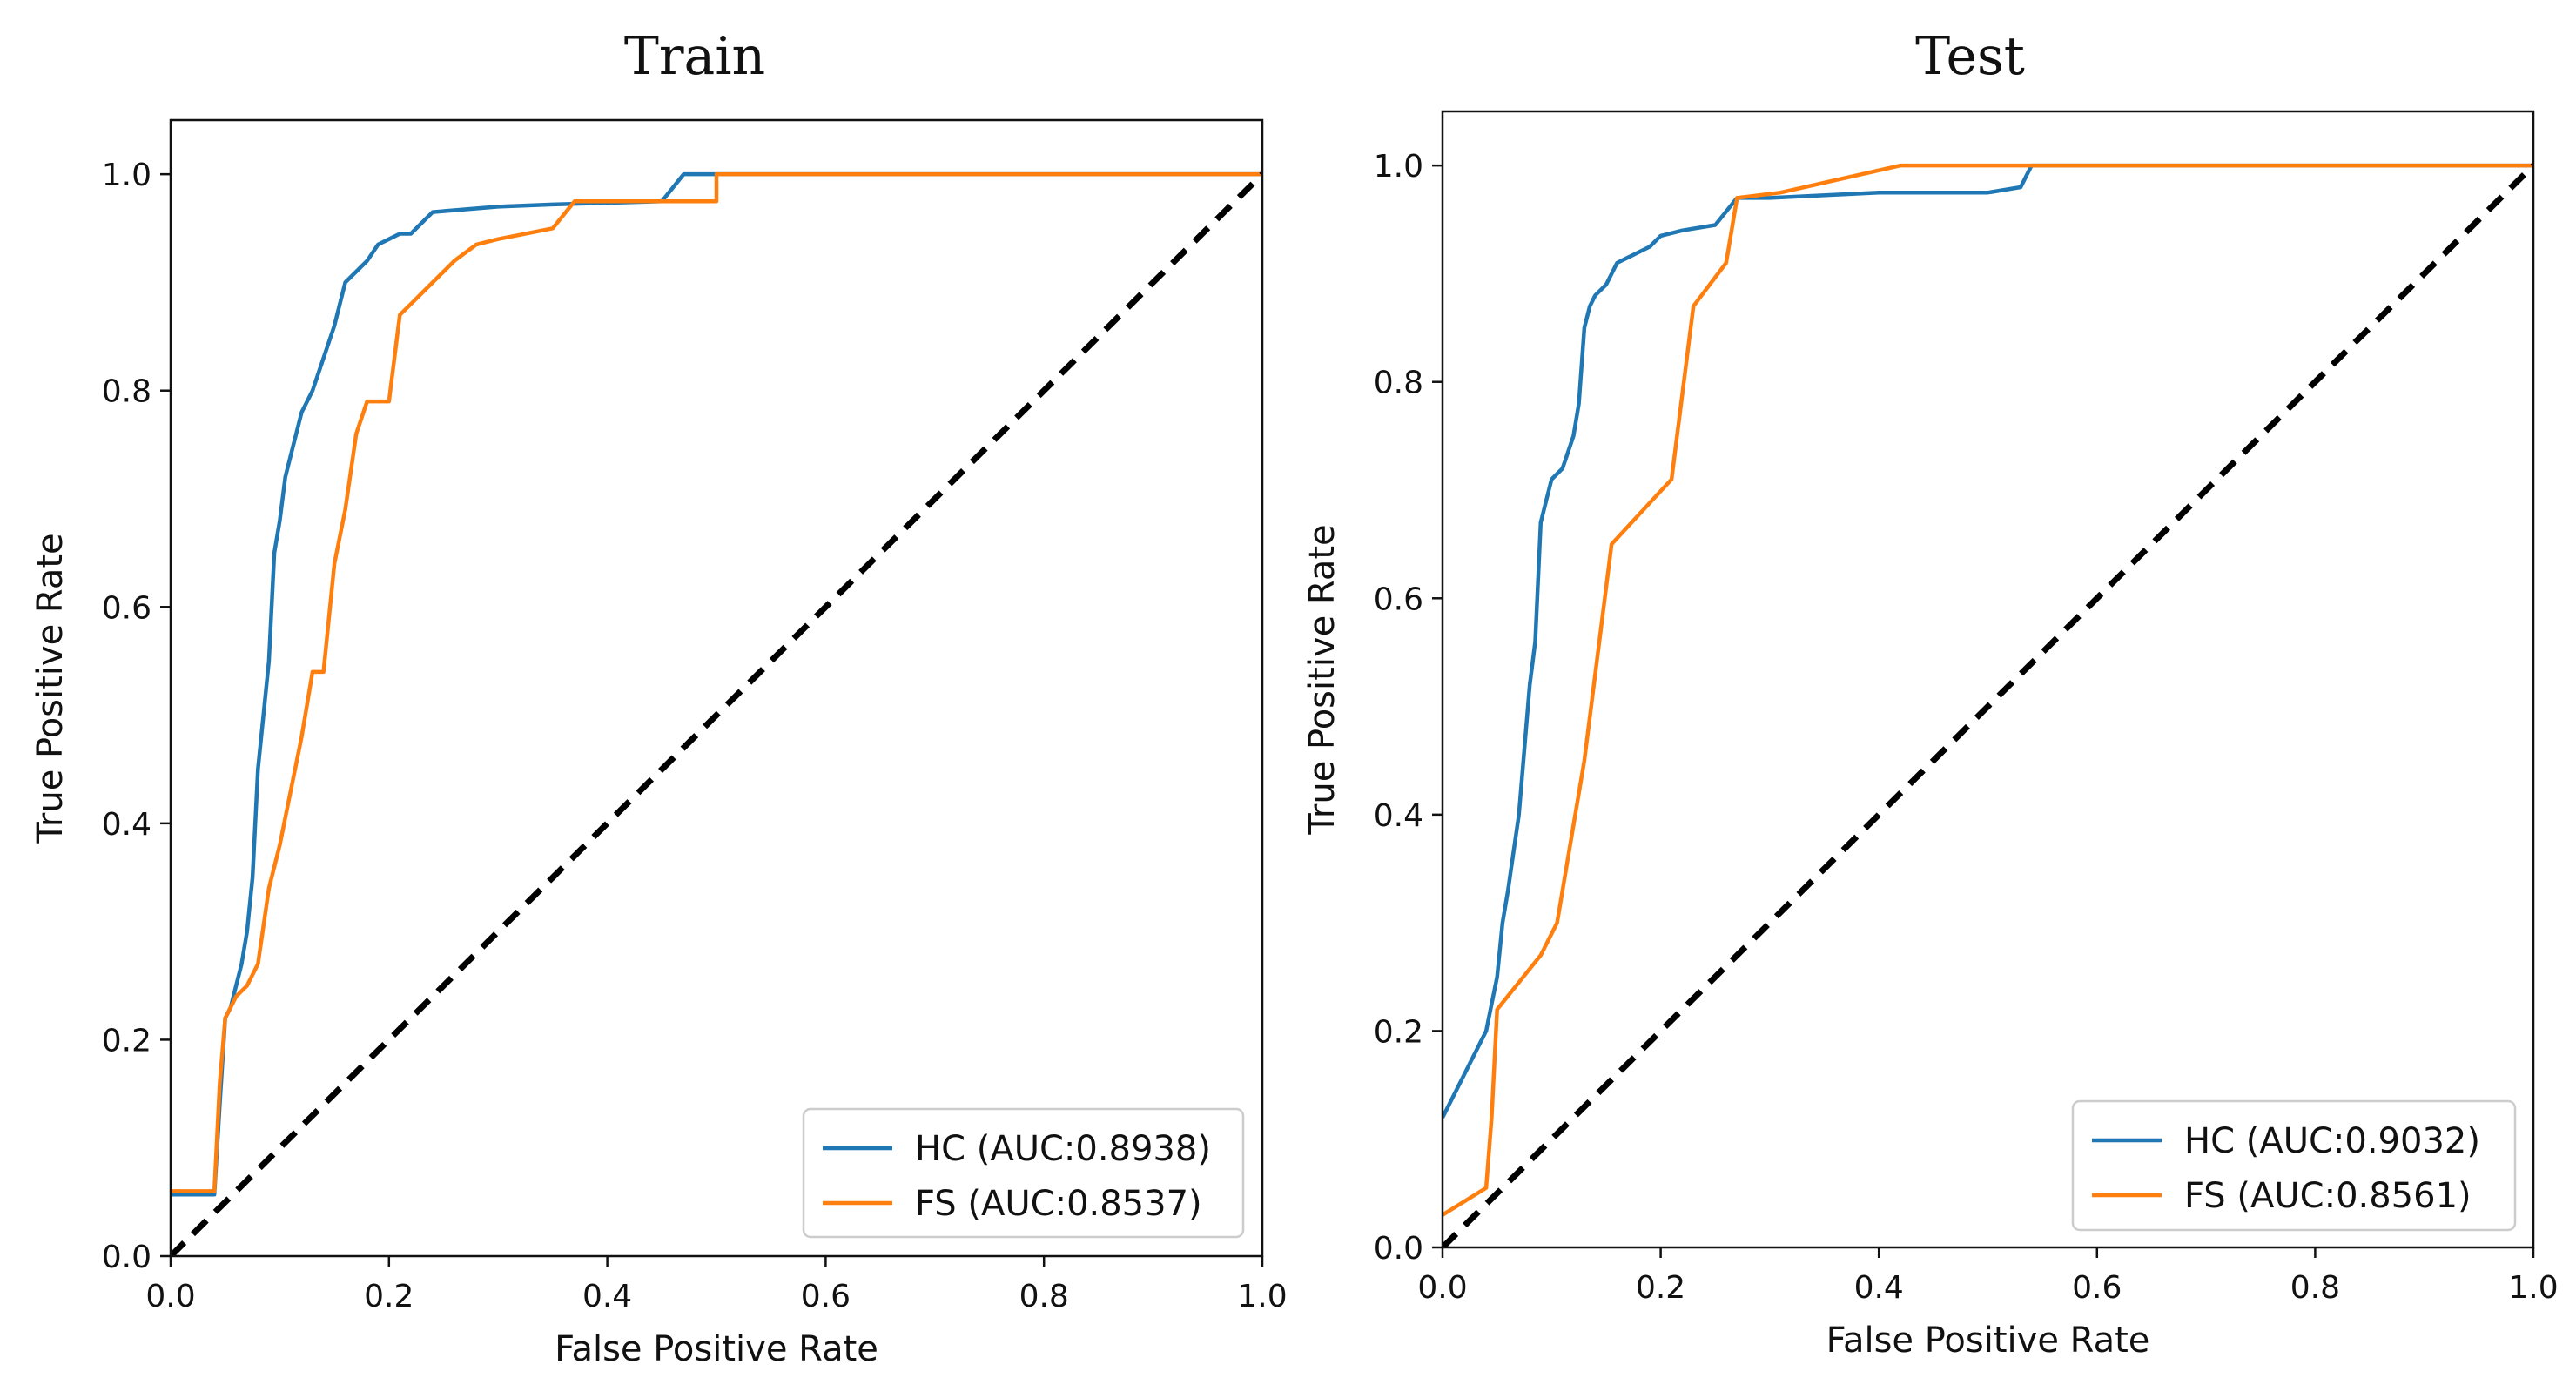  Describe the element at coordinates (2332, 1141) in the screenshot. I see `legend-entry-label: HC (AUC:0.9032)` at that location.